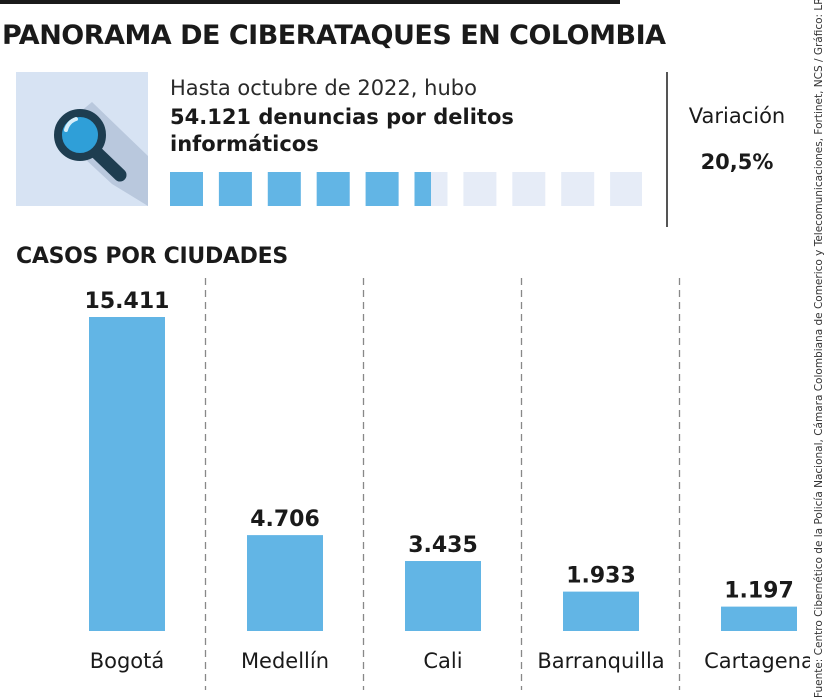  Describe the element at coordinates (737, 116) in the screenshot. I see `variation-label: Variación` at that location.